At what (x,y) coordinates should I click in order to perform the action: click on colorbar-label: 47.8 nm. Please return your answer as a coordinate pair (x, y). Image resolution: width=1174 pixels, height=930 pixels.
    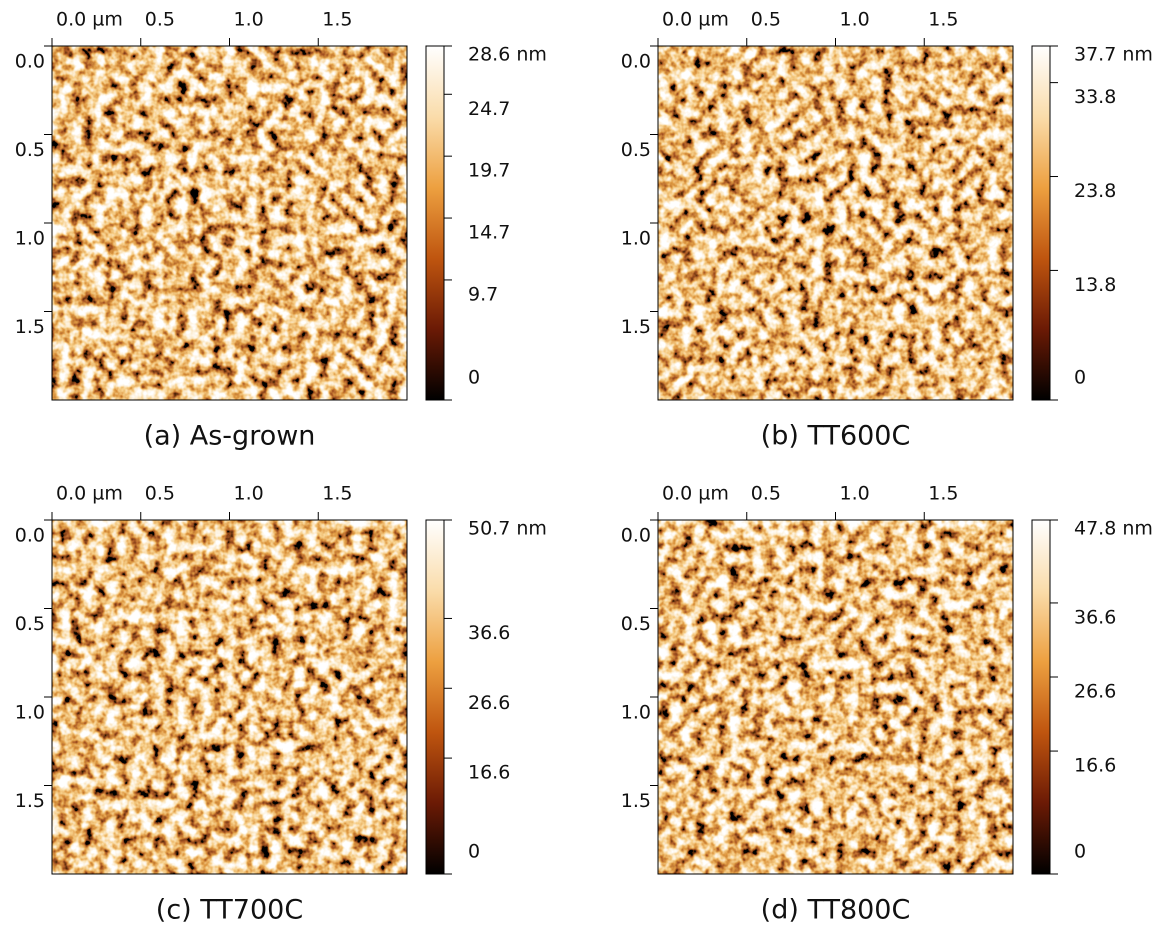
    Looking at the image, I should click on (1113, 529).